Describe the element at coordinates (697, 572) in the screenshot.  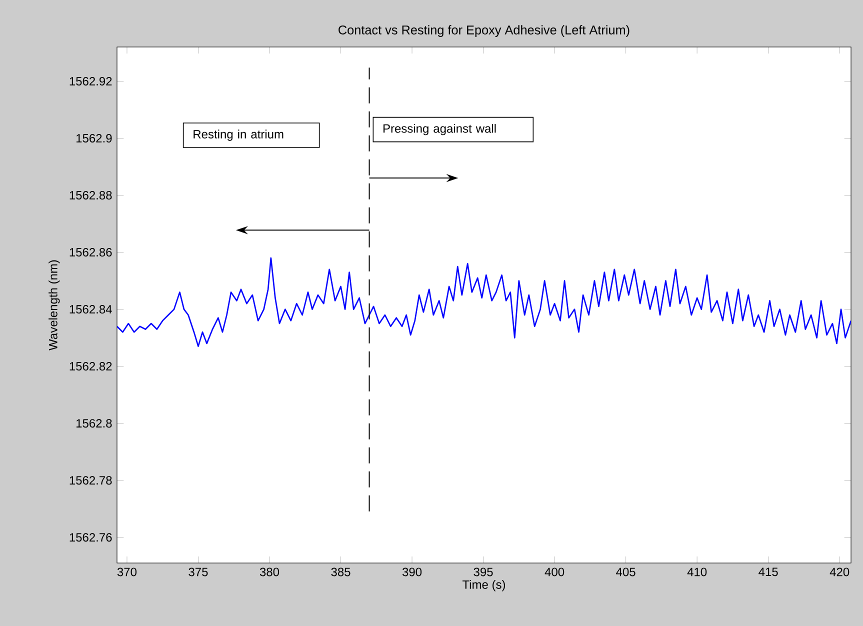
I see `x-tick-label: 410` at that location.